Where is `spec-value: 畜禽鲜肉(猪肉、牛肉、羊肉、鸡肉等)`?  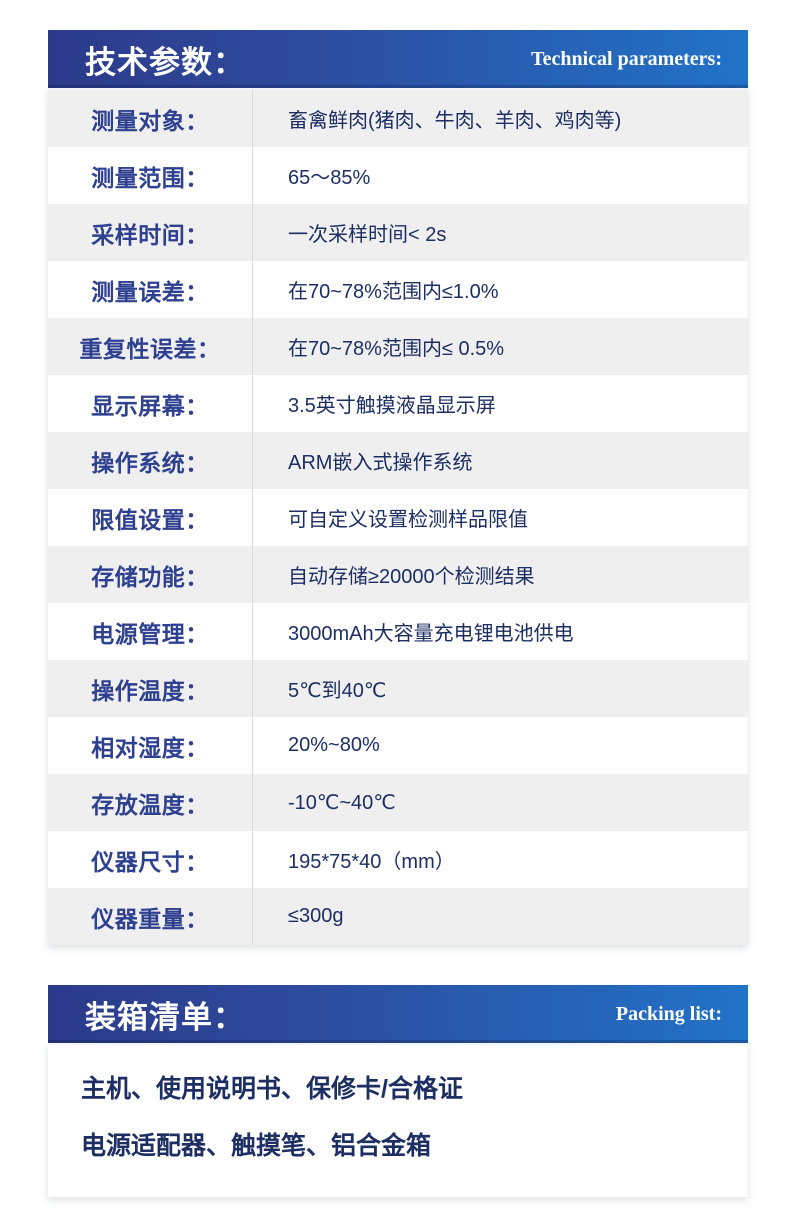
spec-value: 畜禽鲜肉(猪肉、牛肉、羊肉、鸡肉等) is located at coordinates (455, 121).